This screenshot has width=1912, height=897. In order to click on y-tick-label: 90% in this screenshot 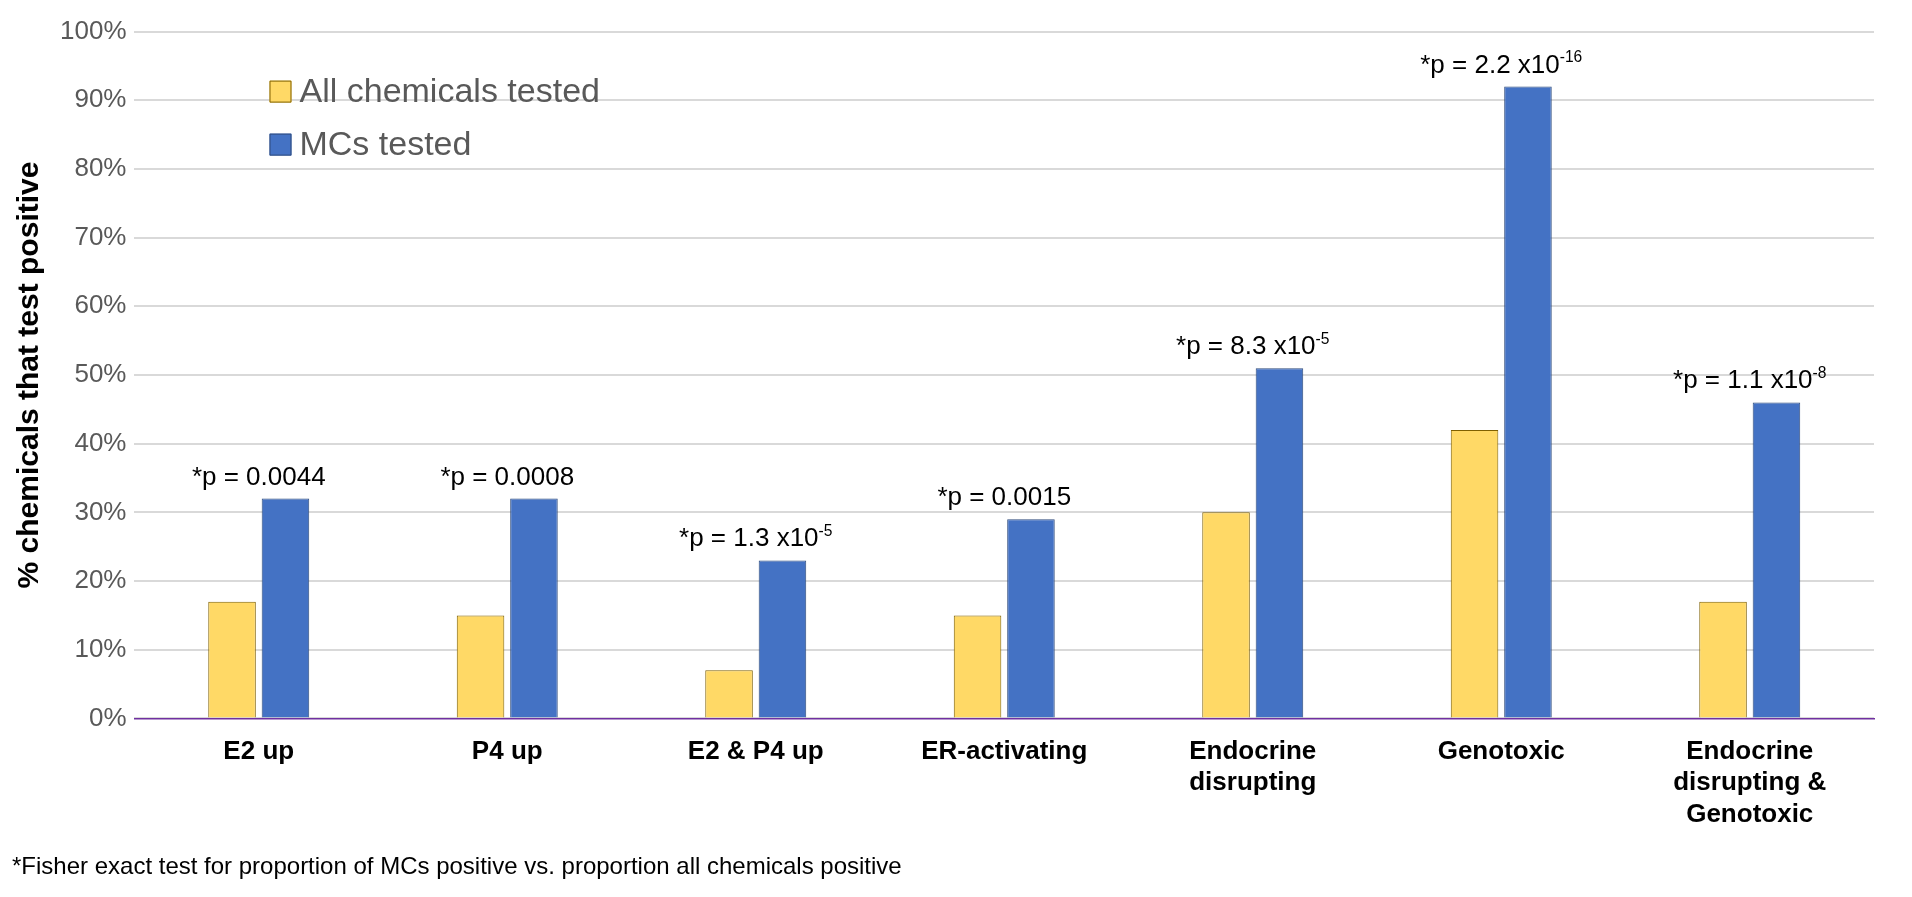, I will do `click(100, 98)`.